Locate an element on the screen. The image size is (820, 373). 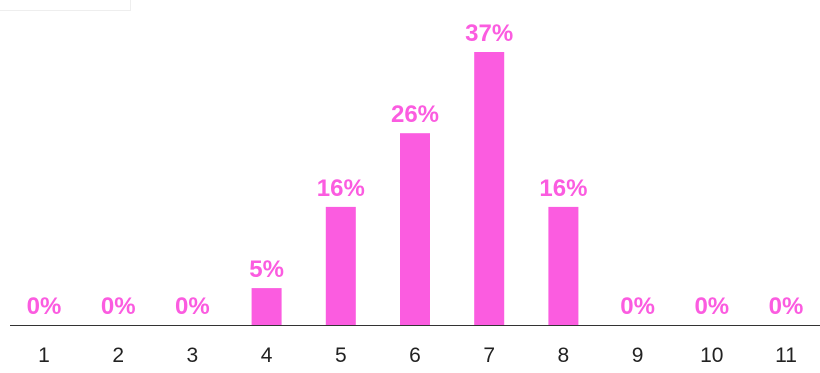
data-label-6: 26% is located at coordinates (415, 114).